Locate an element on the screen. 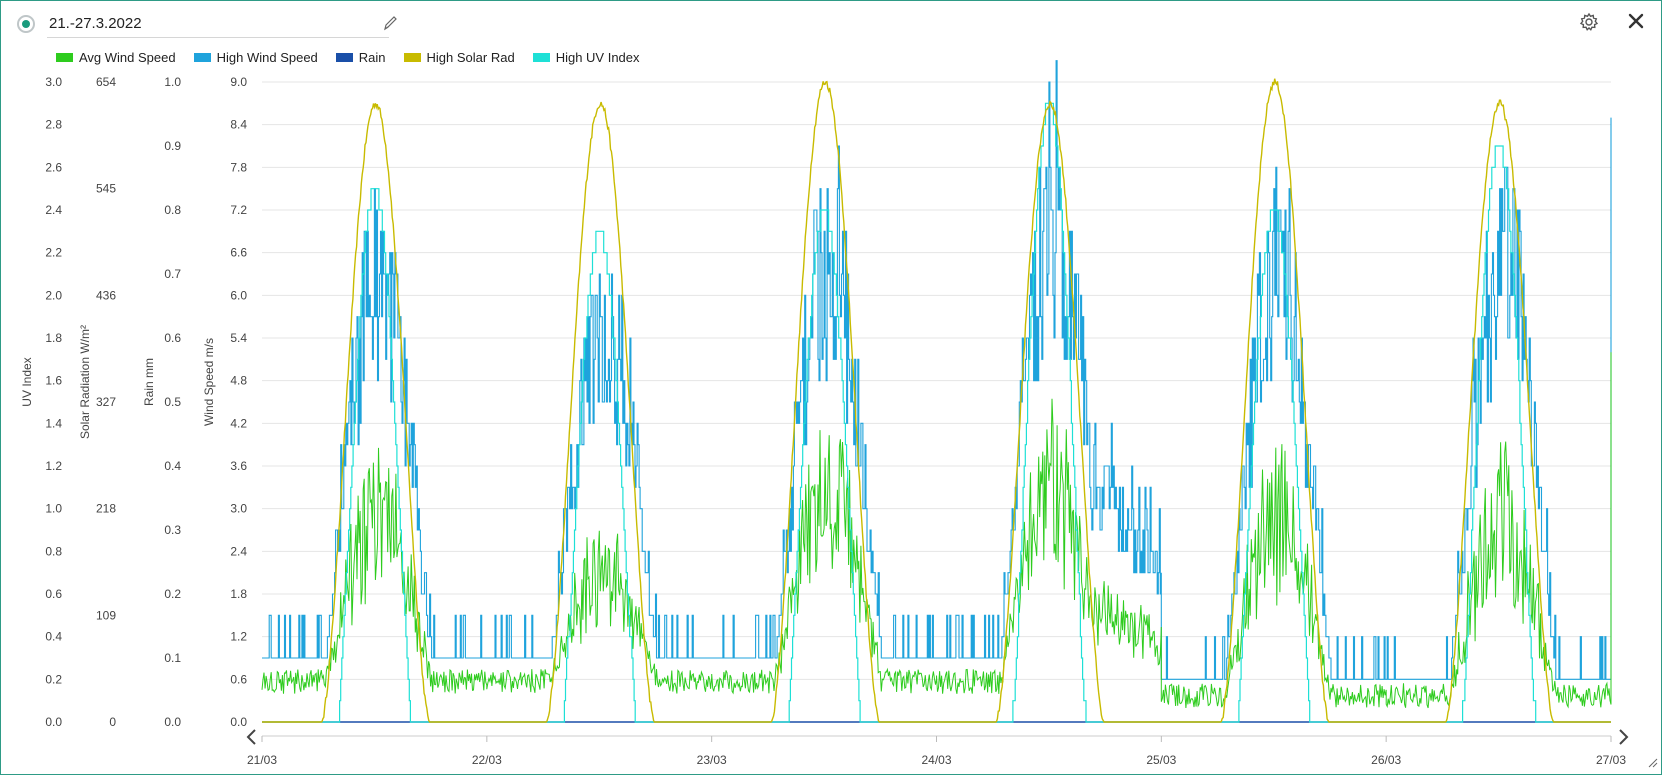  legend-label: High UV Index is located at coordinates (597, 57).